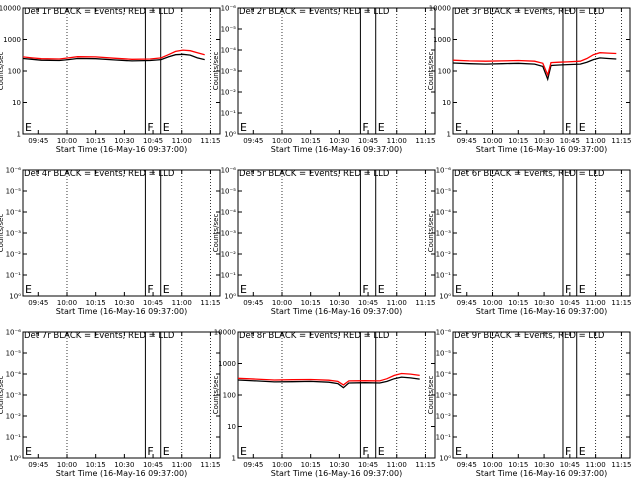 This screenshot has width=640, height=485. I want to click on y-tick-label: 10⁻⁶, so click(229, 9).